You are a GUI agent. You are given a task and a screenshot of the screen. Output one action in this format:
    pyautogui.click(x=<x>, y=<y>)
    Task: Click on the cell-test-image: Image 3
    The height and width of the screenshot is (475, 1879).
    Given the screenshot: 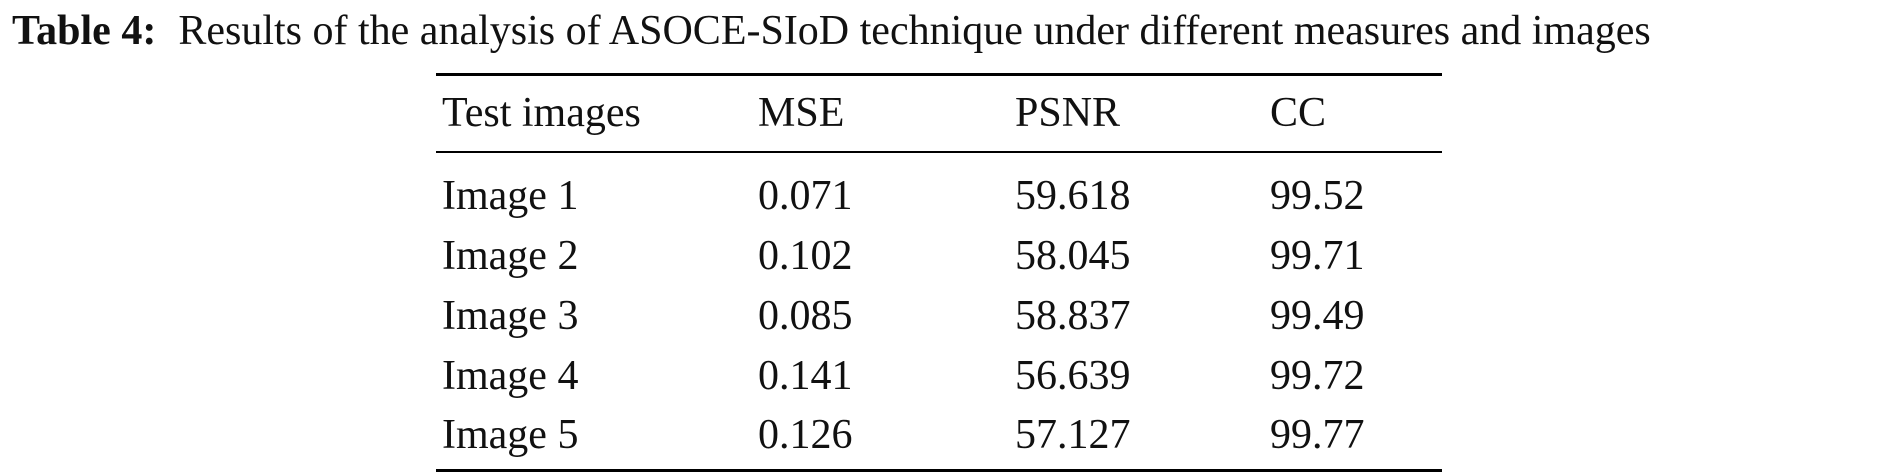 What is the action you would take?
    pyautogui.click(x=510, y=316)
    